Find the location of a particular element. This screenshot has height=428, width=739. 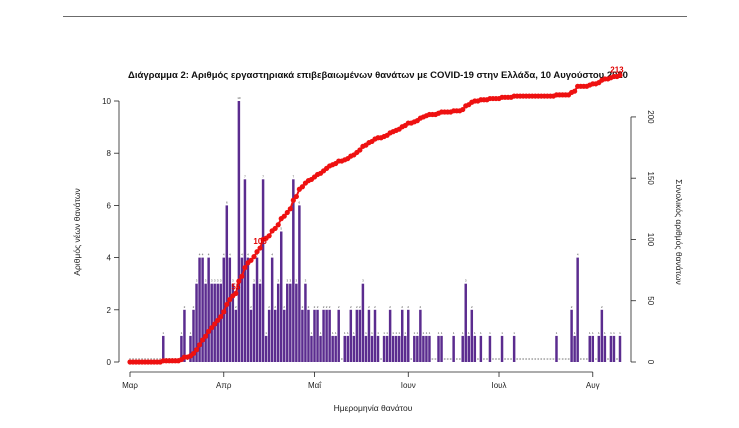

y-tick-label: 8 is located at coordinates (109, 153).